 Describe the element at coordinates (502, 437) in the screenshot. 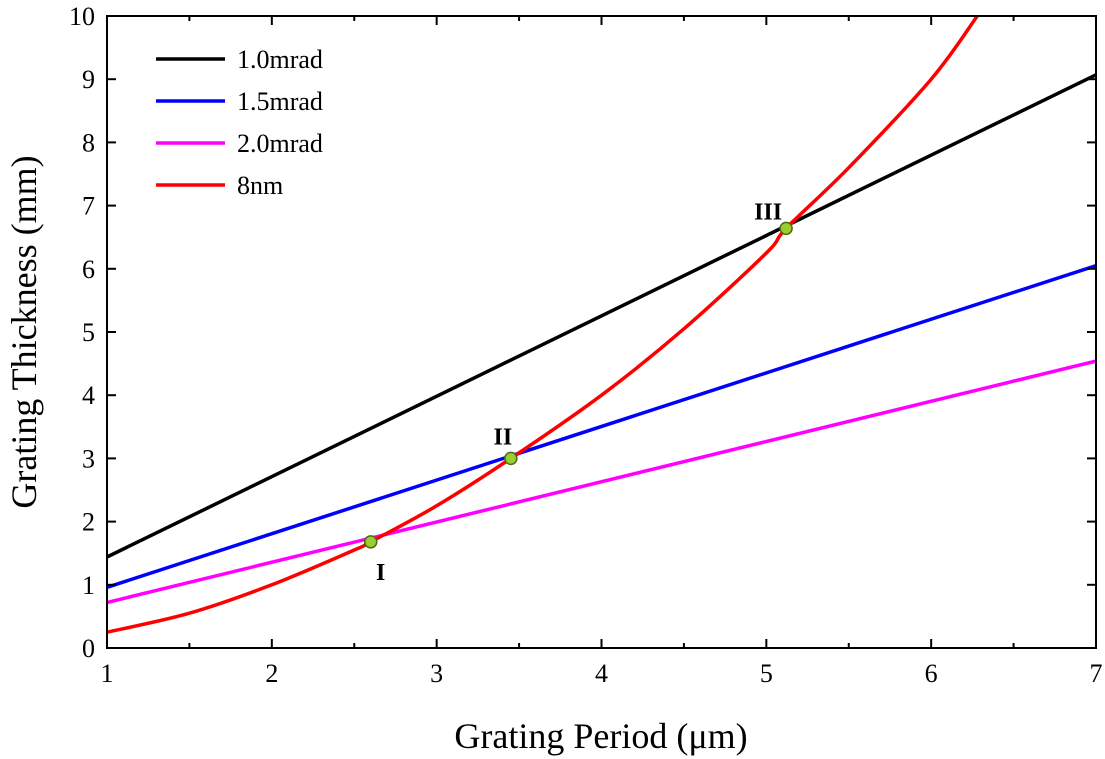

I see `intersection-label-II: II` at that location.